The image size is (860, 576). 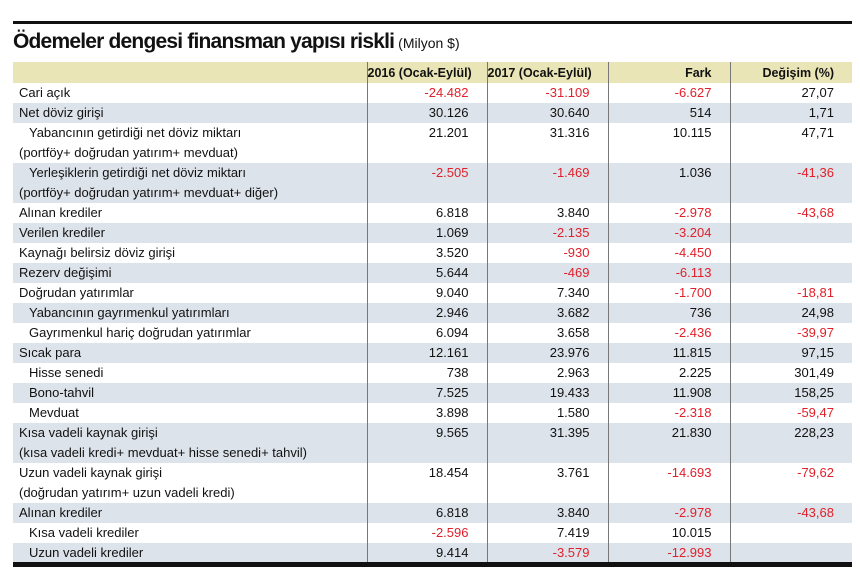 What do you see at coordinates (129, 312) in the screenshot?
I see `row-label: Yabancının gayrımenkul yatırımları` at bounding box center [129, 312].